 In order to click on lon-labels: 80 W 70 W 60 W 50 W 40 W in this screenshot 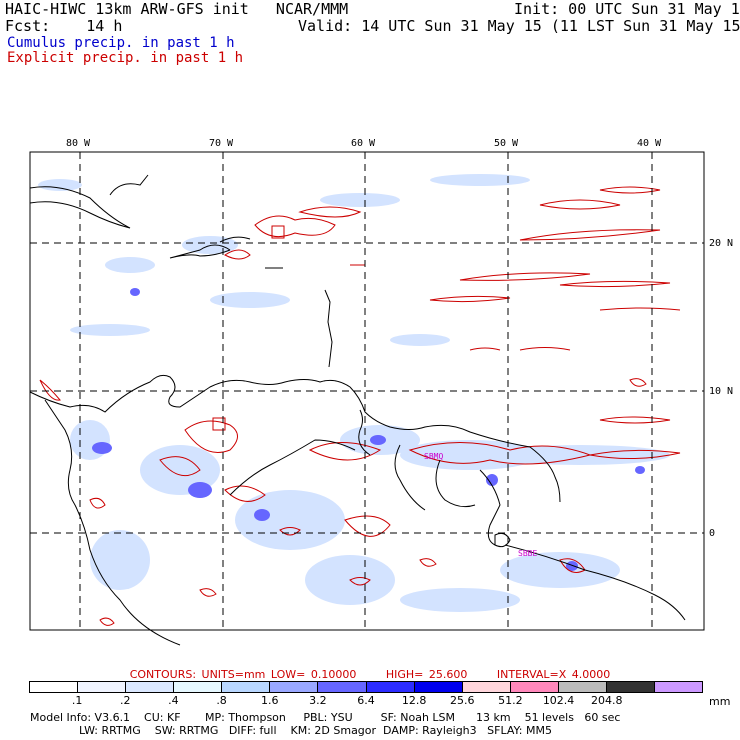, I will do `click(364, 143)`.